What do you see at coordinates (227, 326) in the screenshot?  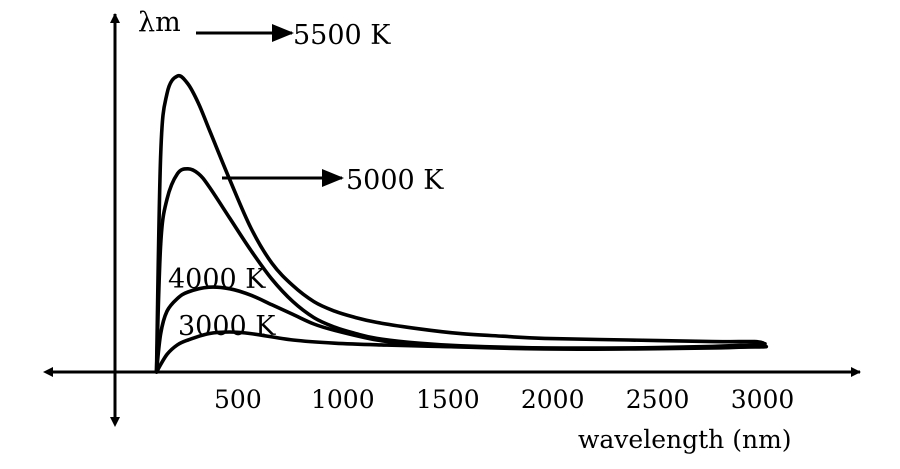 I see `label-3000k: 3000 K` at bounding box center [227, 326].